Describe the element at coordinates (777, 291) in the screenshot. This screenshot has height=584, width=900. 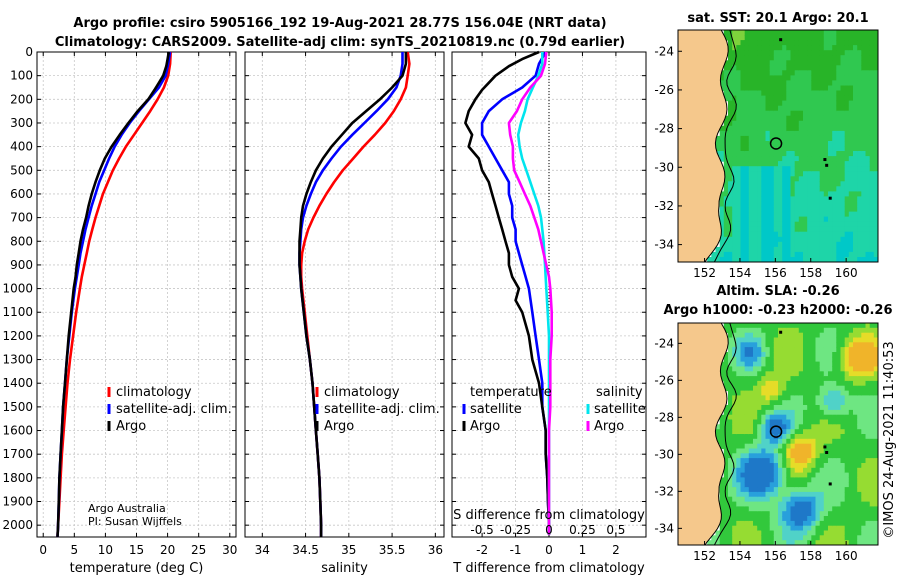
I see `sla-map-title-1: Altim. SLA: -0.26` at that location.